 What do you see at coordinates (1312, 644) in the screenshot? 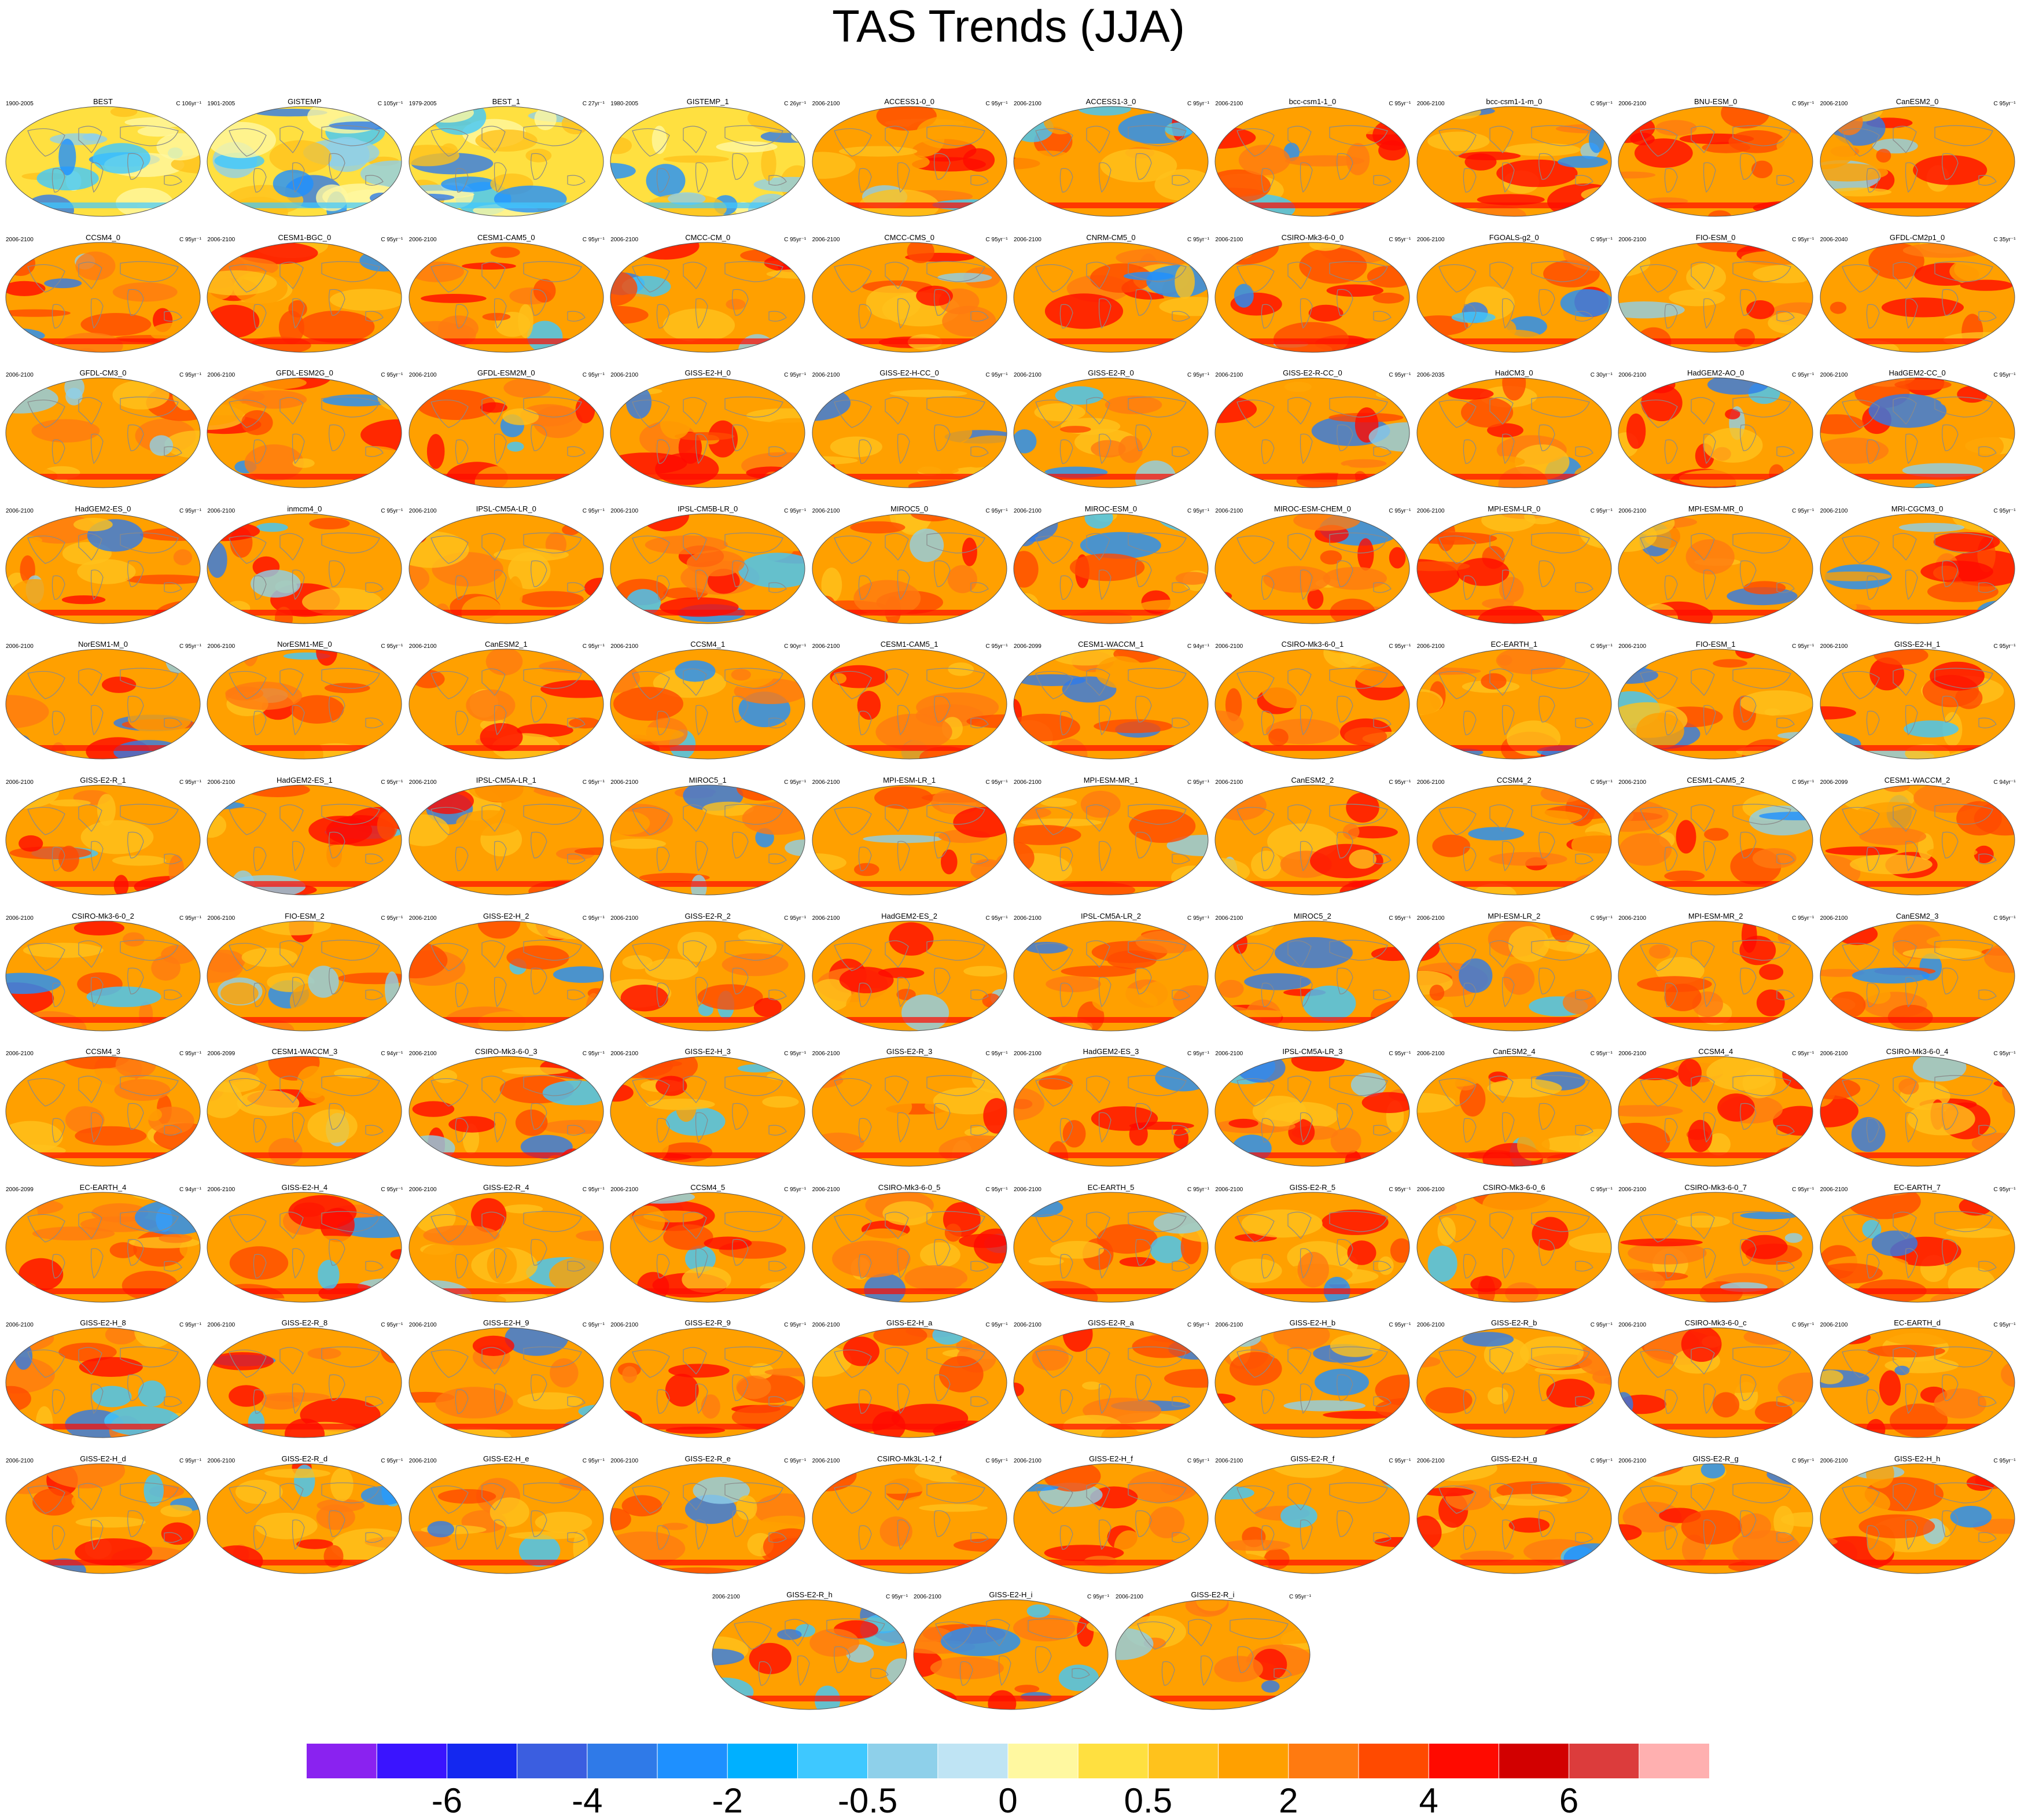
I see `panel-title: CSIRO-Mk3-6-0_1` at bounding box center [1312, 644].